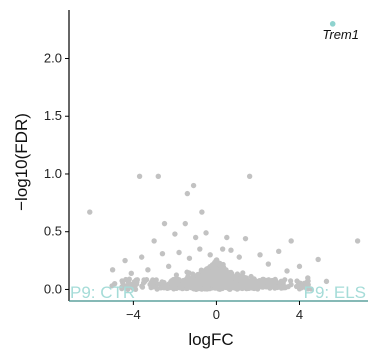  Describe the element at coordinates (216, 314) in the screenshot. I see `x-tick-label: 0` at that location.